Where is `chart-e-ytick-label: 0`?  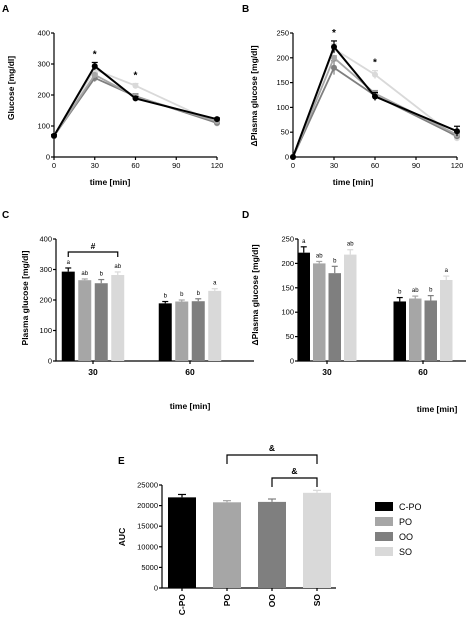
chart-e-ytick-label: 0 is located at coordinates (156, 588).